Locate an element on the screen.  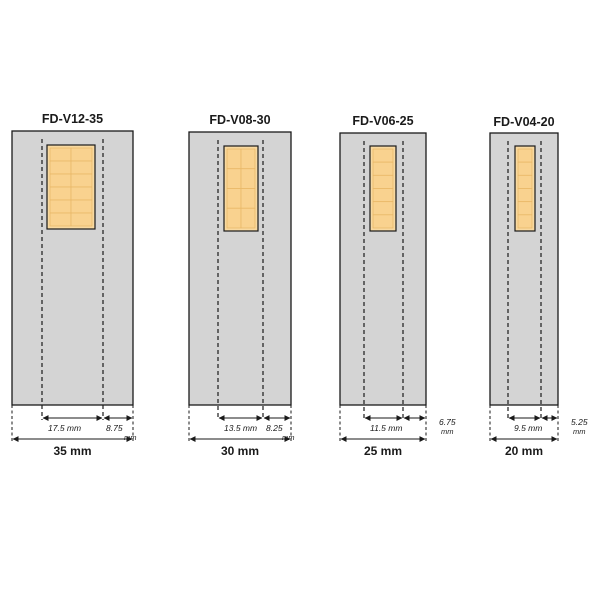
total-dimension-label: 25 mm is located at coordinates (383, 451).